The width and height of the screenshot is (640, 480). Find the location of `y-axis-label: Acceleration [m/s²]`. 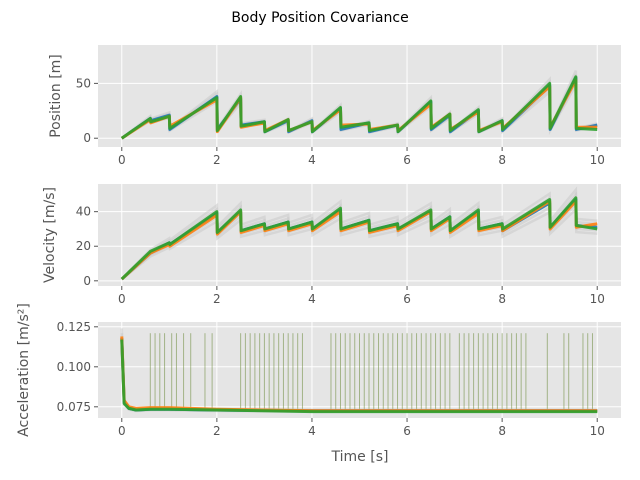

y-axis-label: Acceleration [m/s²] is located at coordinates (24, 370).